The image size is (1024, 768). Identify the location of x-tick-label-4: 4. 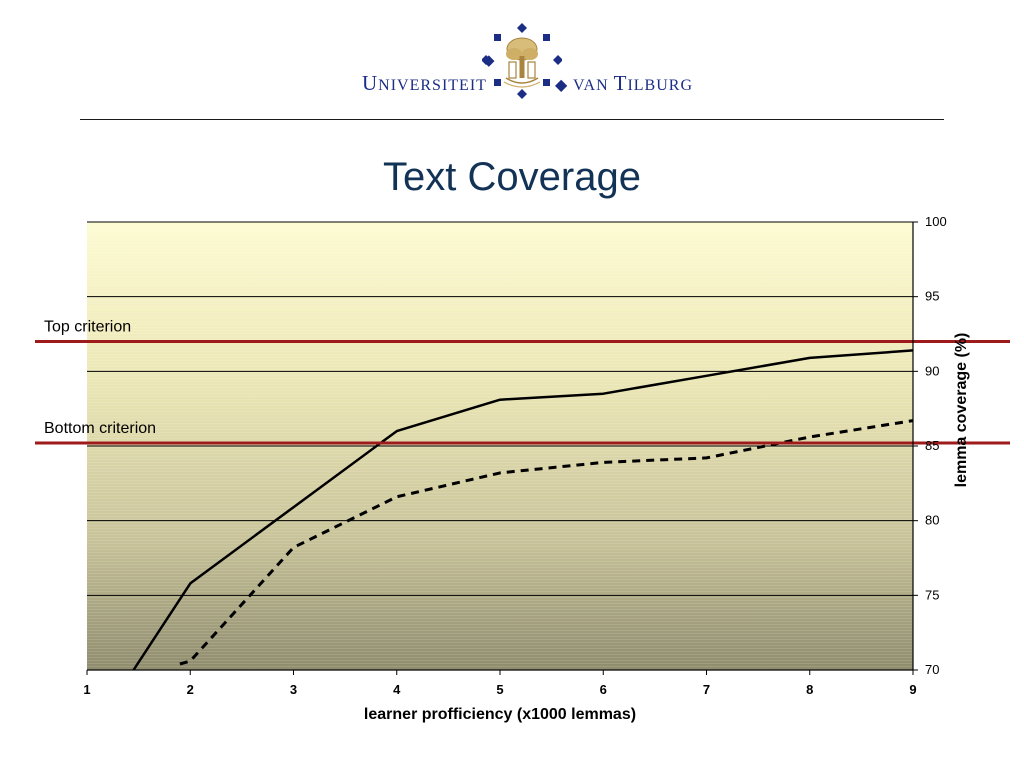
(397, 689).